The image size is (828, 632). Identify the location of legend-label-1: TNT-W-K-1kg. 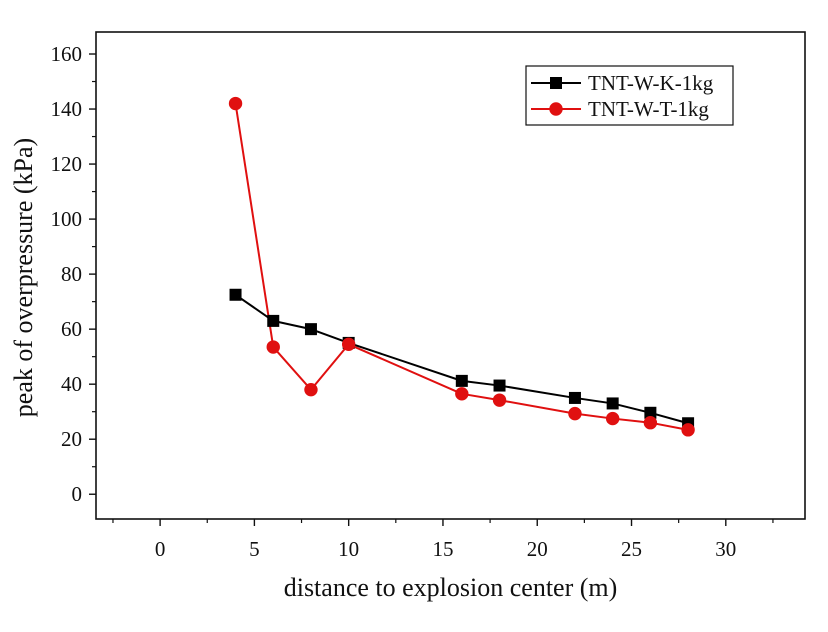
(651, 83).